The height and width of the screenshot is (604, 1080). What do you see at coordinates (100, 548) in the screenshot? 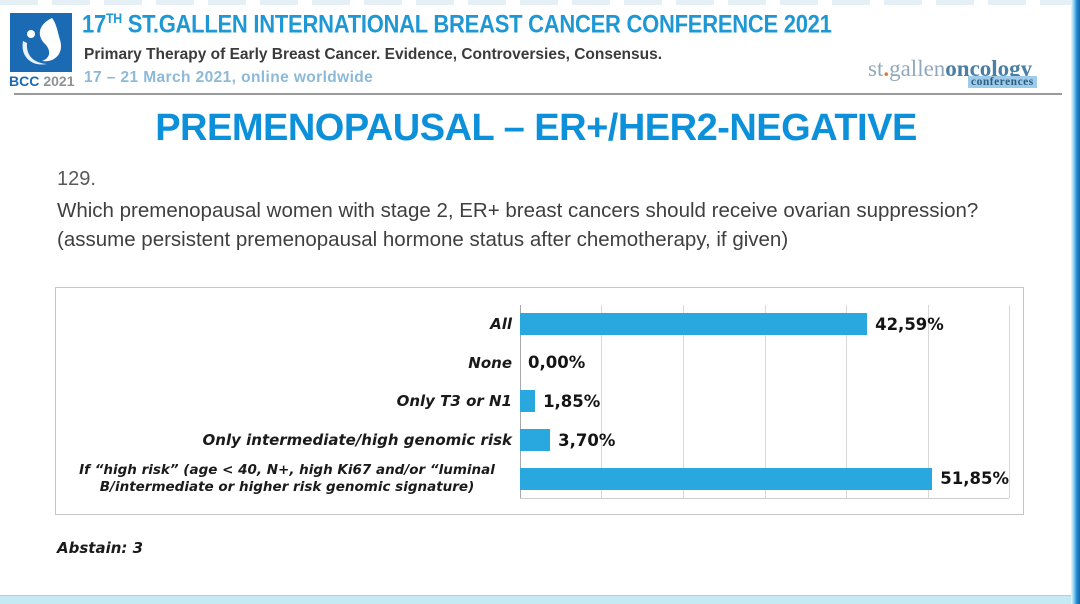
I see `abstain-note: Abstain: 3` at bounding box center [100, 548].